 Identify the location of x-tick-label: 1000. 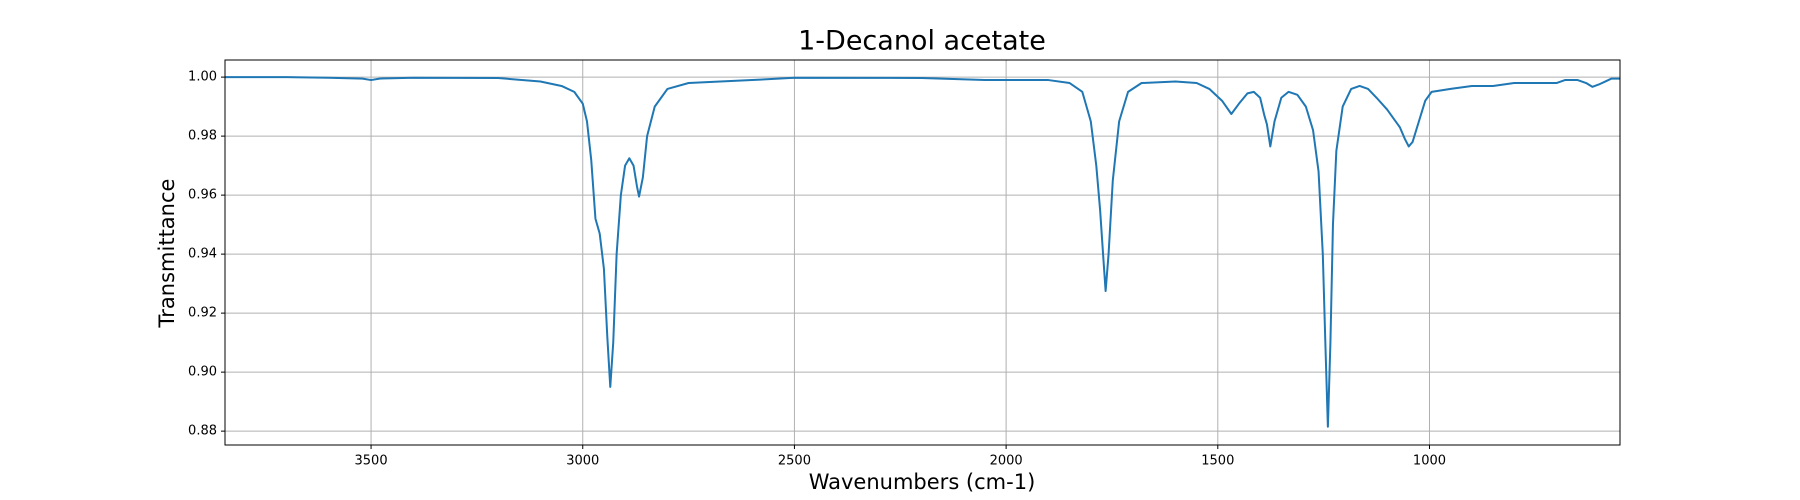
(1429, 461).